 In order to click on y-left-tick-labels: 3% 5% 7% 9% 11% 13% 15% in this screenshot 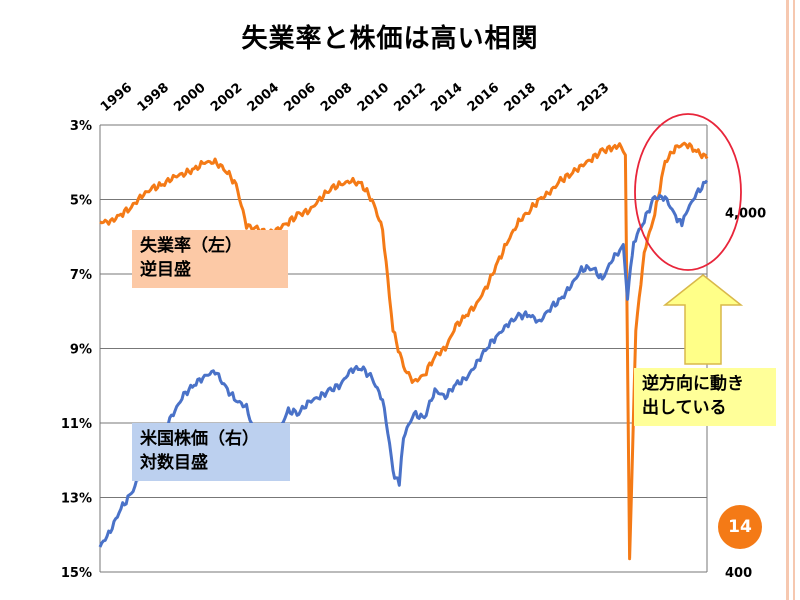, I will do `click(76, 350)`.